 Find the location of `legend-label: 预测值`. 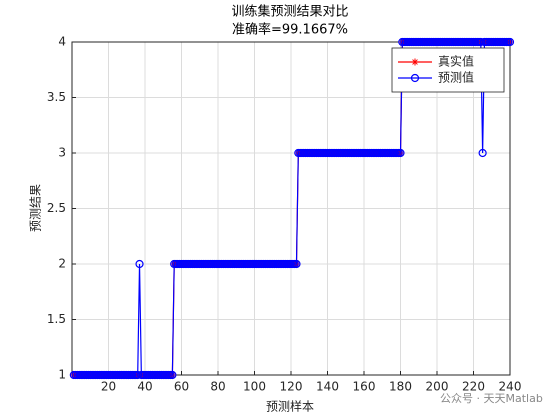

legend-label: 预测值 is located at coordinates (456, 77).